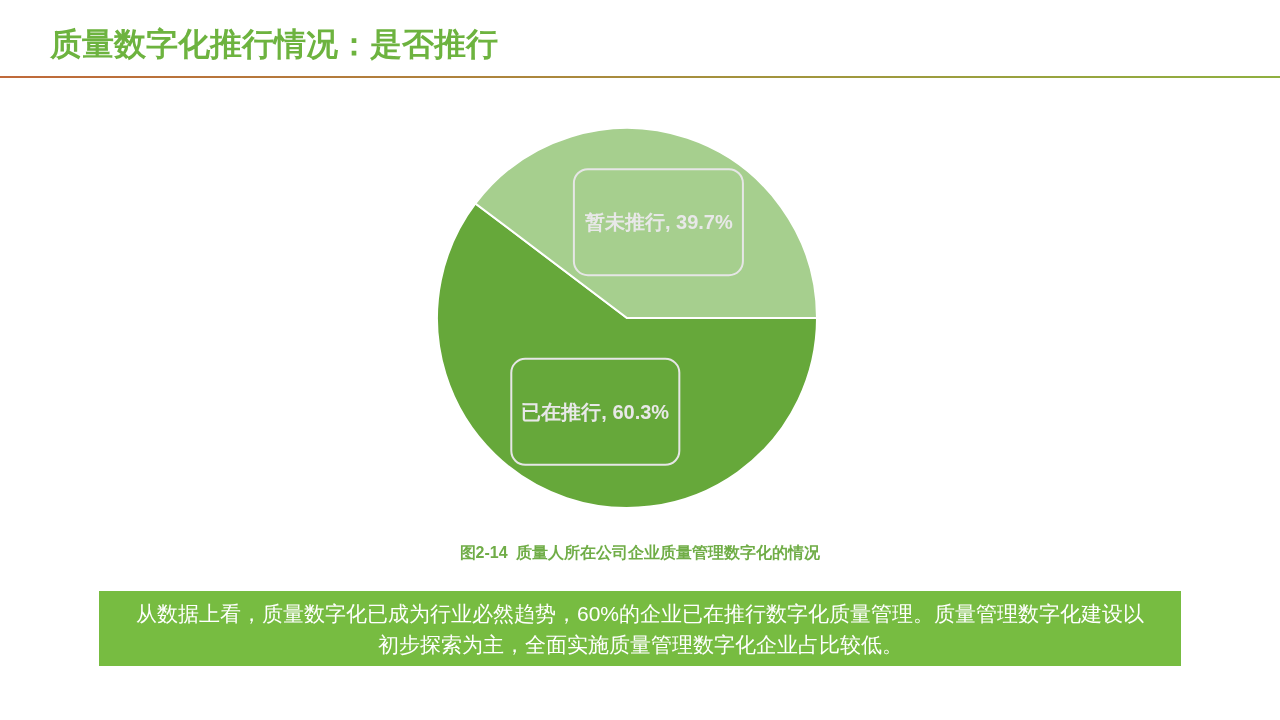 Image resolution: width=1280 pixels, height=720 pixels. What do you see at coordinates (658, 222) in the screenshot?
I see `slice-label: 暂未推行, 39.7%` at bounding box center [658, 222].